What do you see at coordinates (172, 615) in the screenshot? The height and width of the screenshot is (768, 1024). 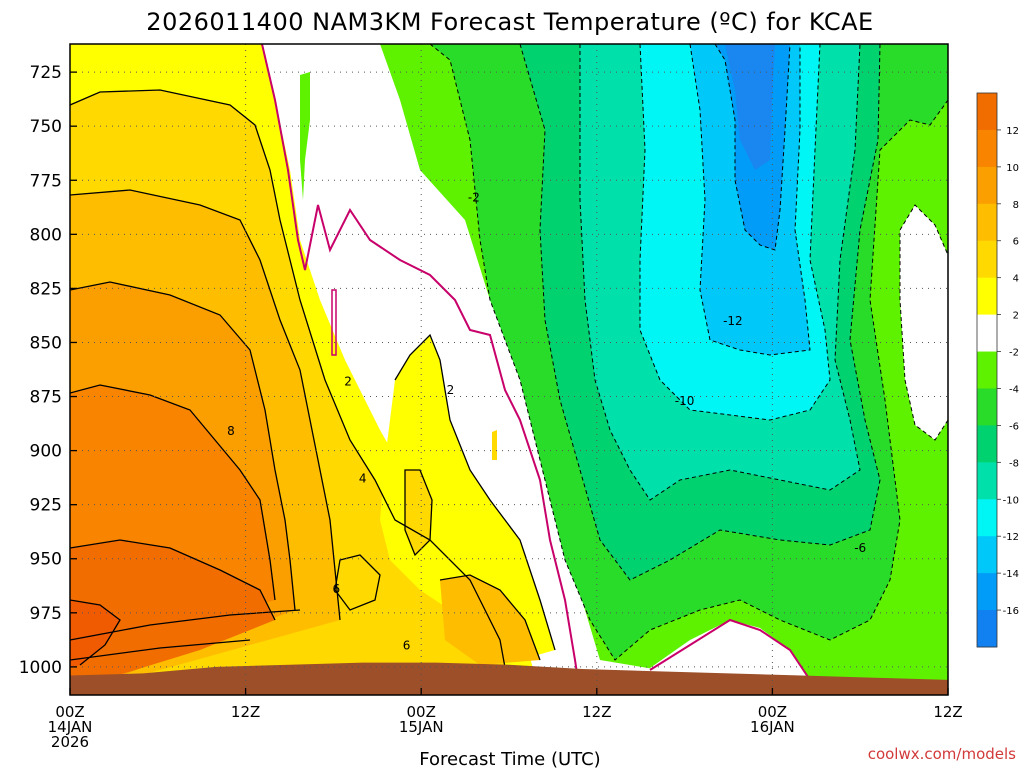 I see `fill-band-12-plus` at bounding box center [172, 615].